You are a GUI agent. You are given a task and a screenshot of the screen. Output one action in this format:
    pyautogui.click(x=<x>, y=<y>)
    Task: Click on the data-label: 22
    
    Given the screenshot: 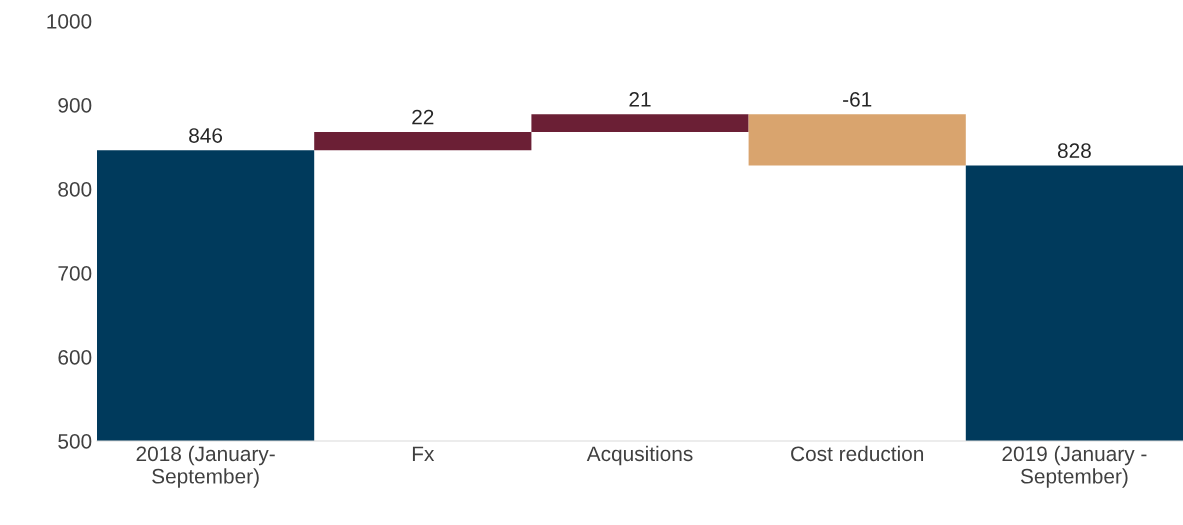 What is the action you would take?
    pyautogui.click(x=423, y=117)
    